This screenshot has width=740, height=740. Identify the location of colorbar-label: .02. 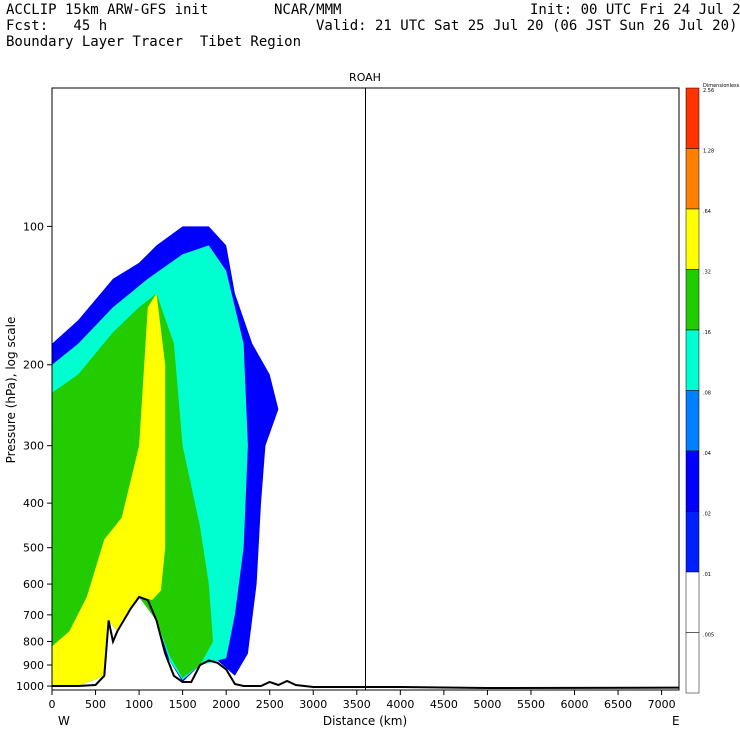
(707, 515).